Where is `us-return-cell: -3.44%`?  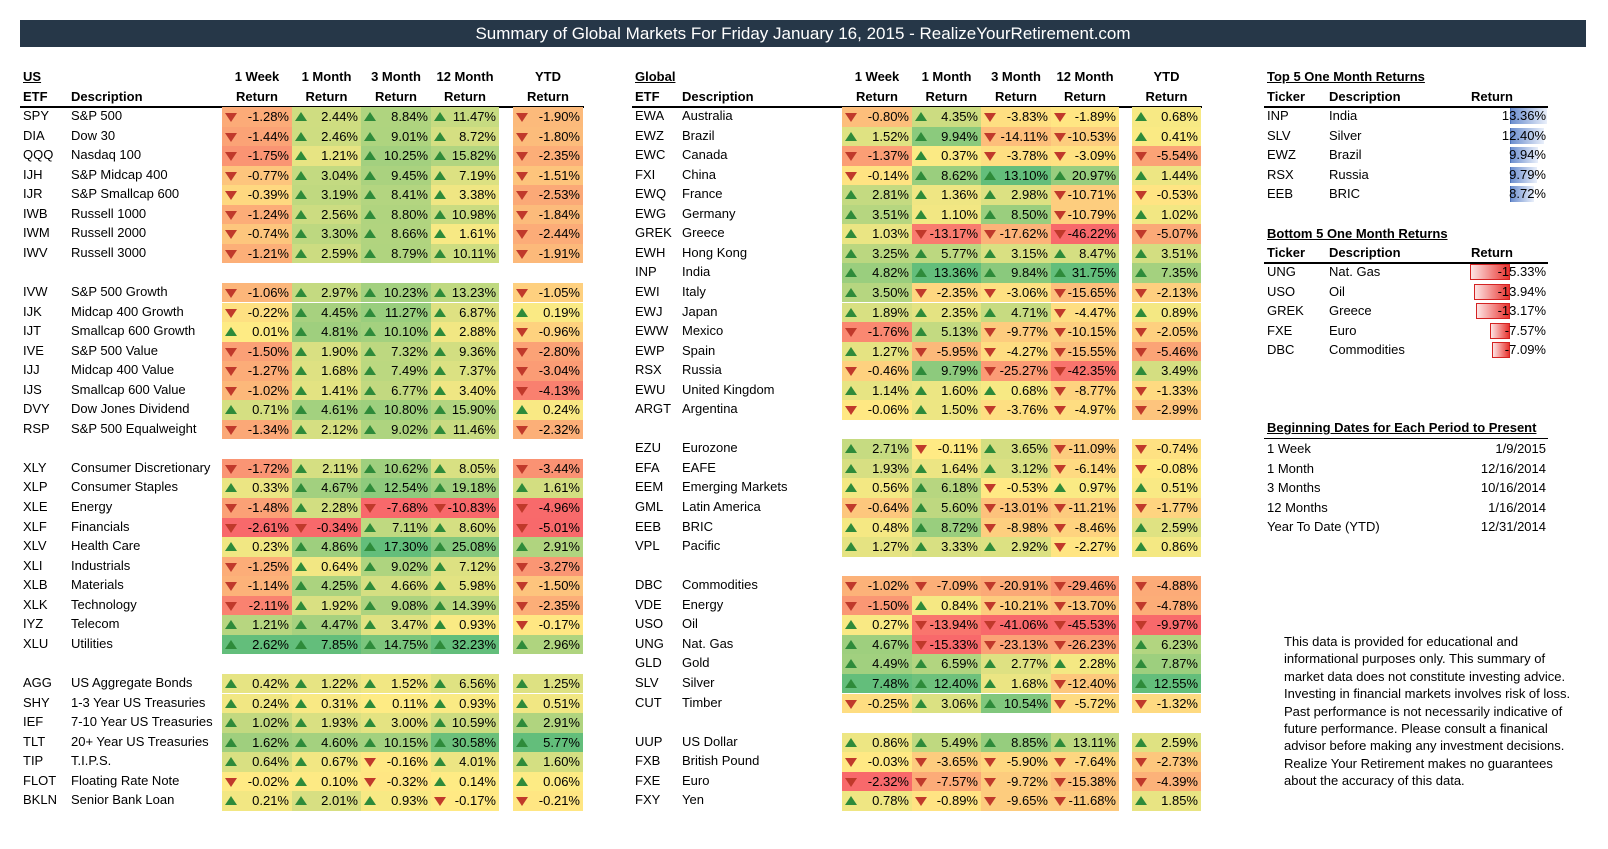
us-return-cell: -3.44% is located at coordinates (548, 468).